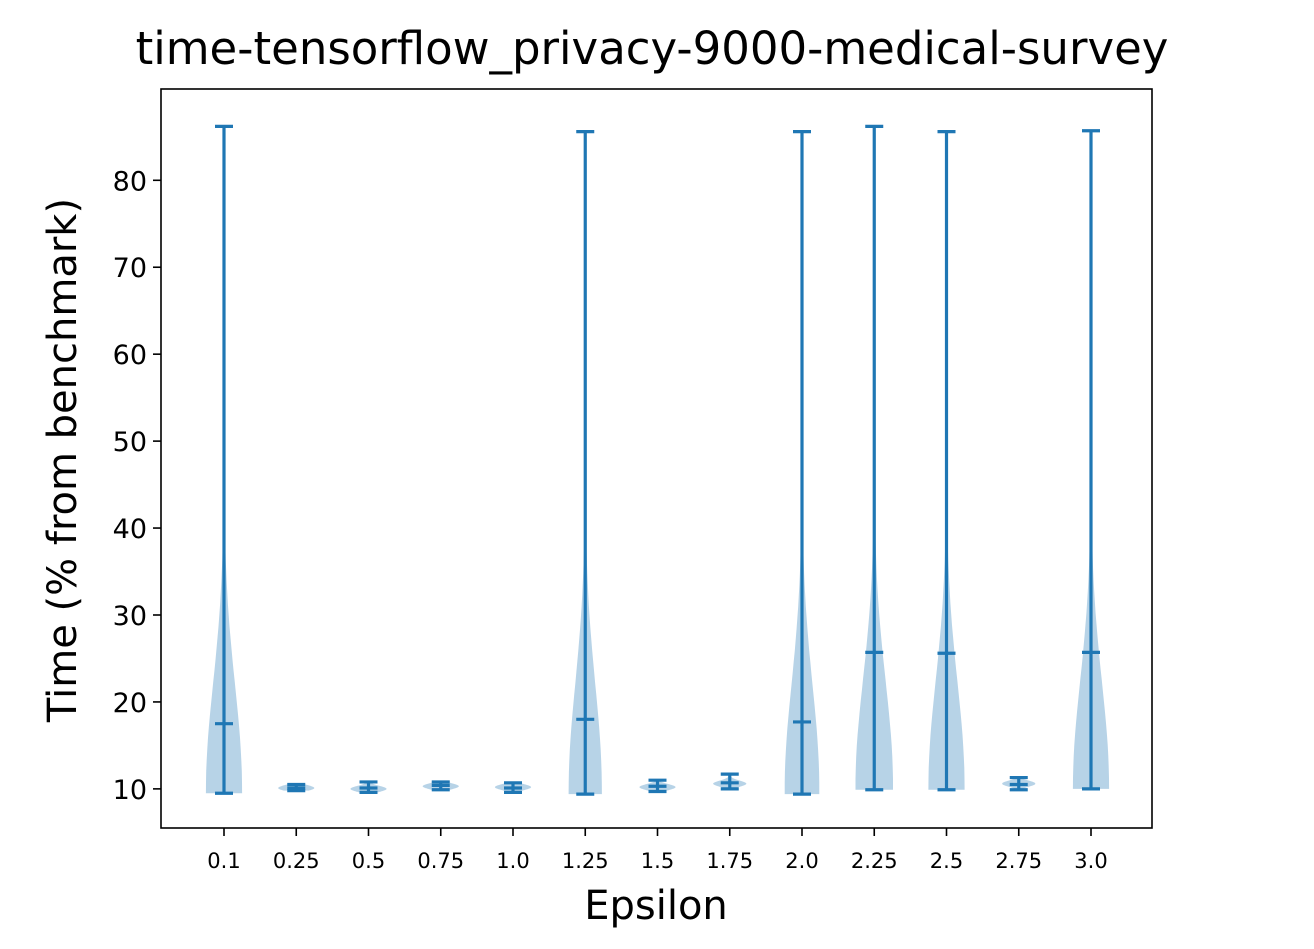 The height and width of the screenshot is (949, 1314). What do you see at coordinates (296, 861) in the screenshot?
I see `x-tick-label: 0.25` at bounding box center [296, 861].